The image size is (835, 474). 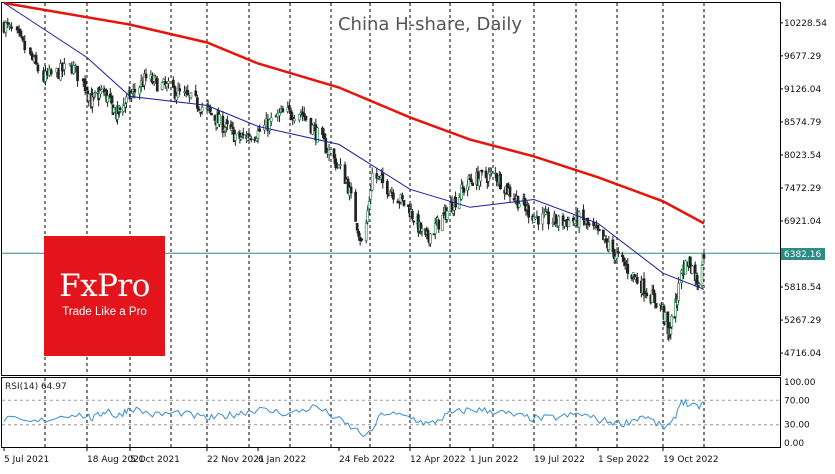 I want to click on rsi-tick-label: 0.00, so click(x=794, y=444).